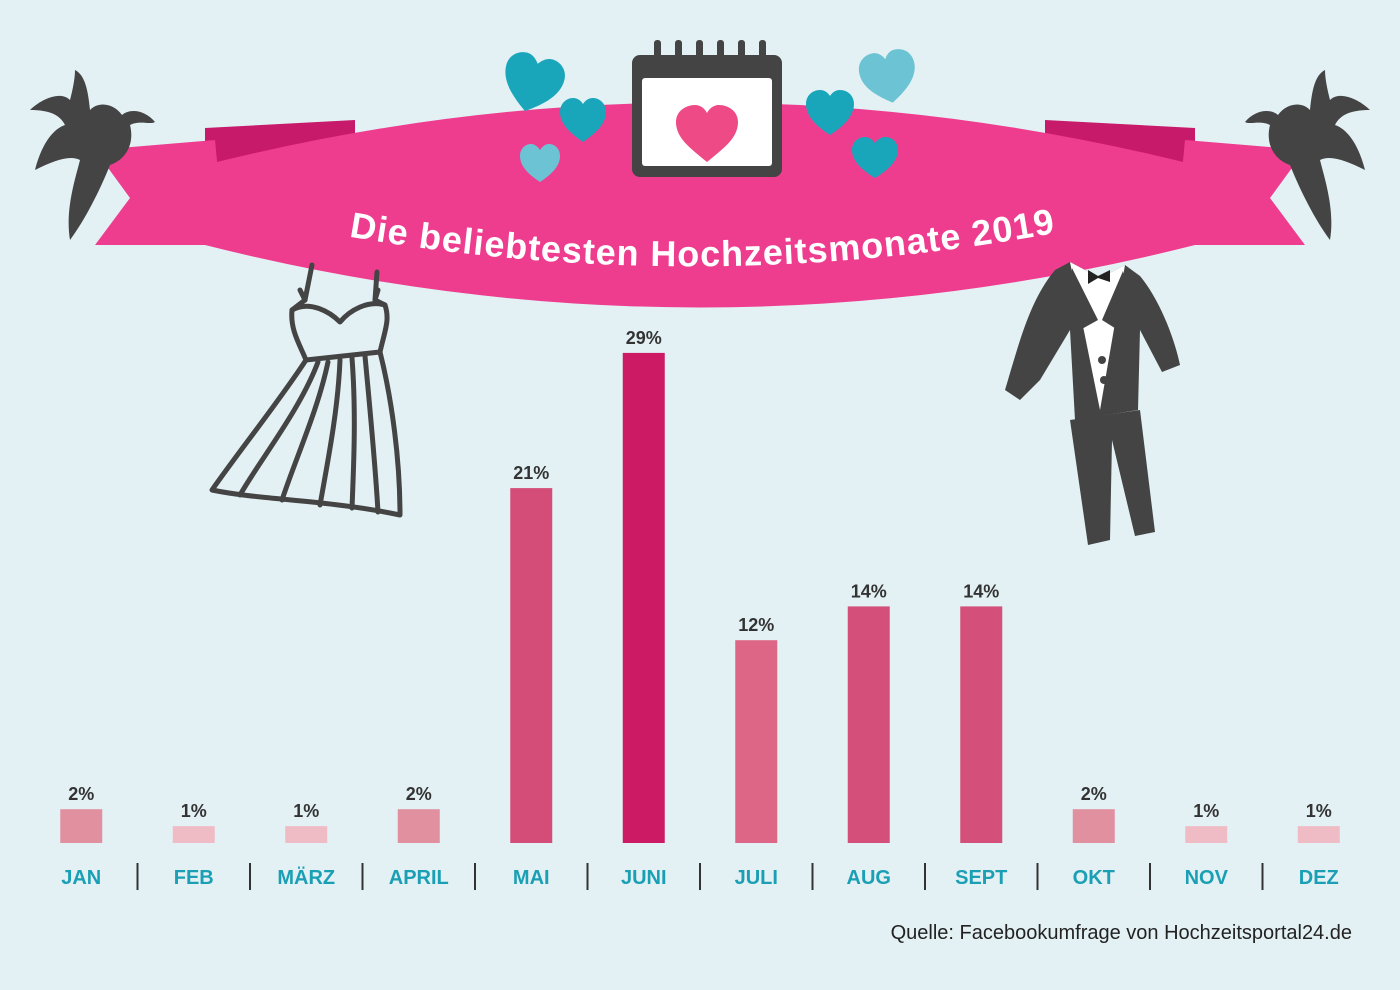 Image resolution: width=1400 pixels, height=990 pixels. What do you see at coordinates (643, 597) in the screenshot?
I see `bar-juni` at bounding box center [643, 597].